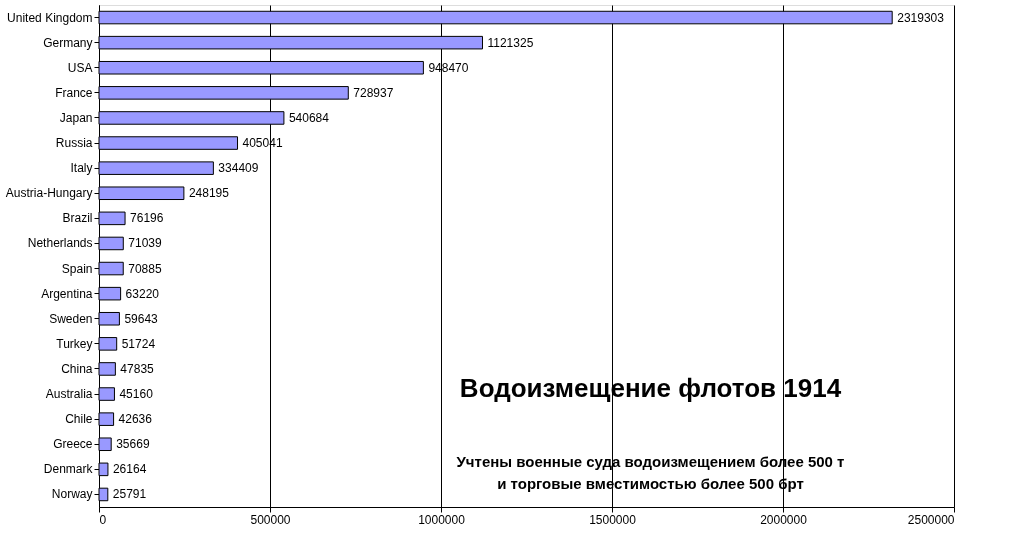 The width and height of the screenshot is (1024, 551). I want to click on x-tick-label: 500000, so click(270, 519).